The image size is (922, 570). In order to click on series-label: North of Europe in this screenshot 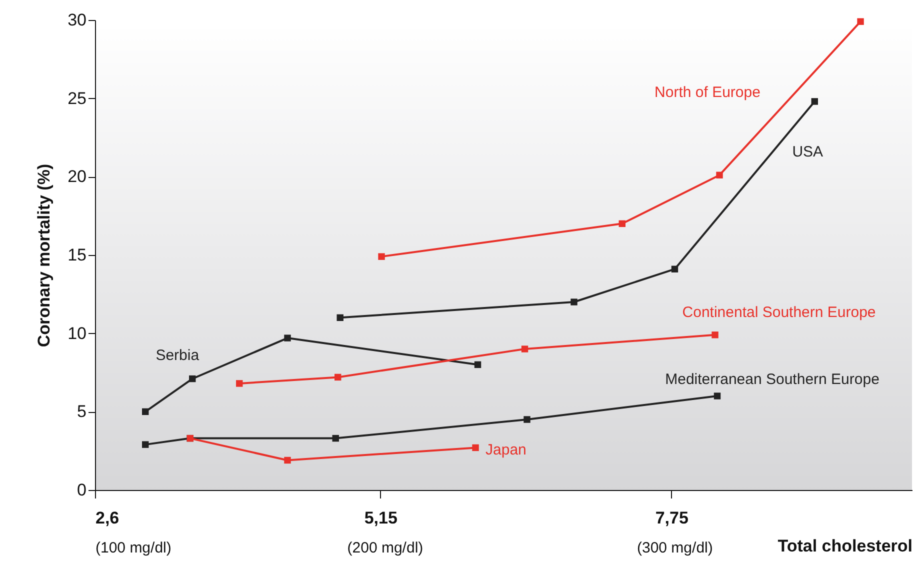, I will do `click(707, 93)`.